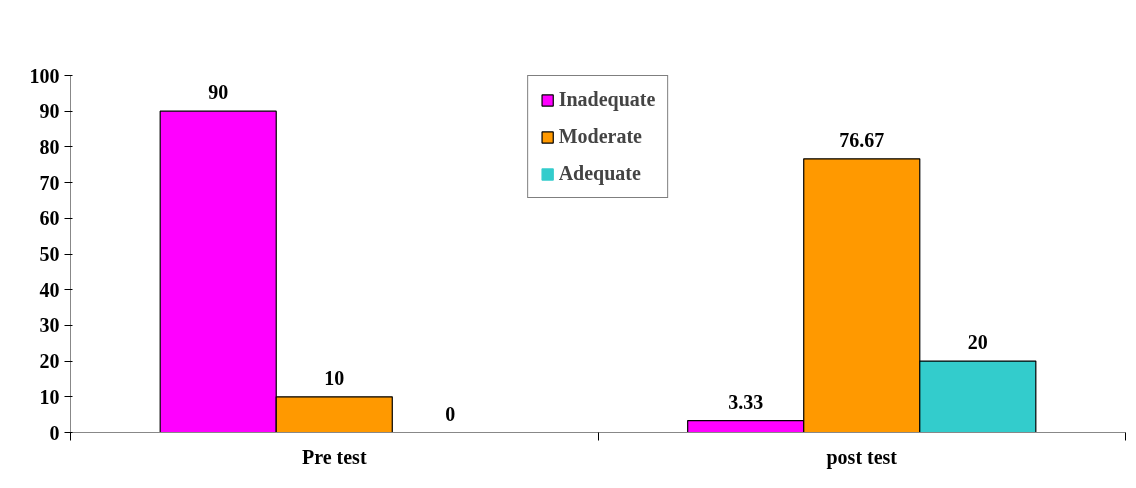 The height and width of the screenshot is (488, 1136). I want to click on x-tick-label: Pre test, so click(334, 456).